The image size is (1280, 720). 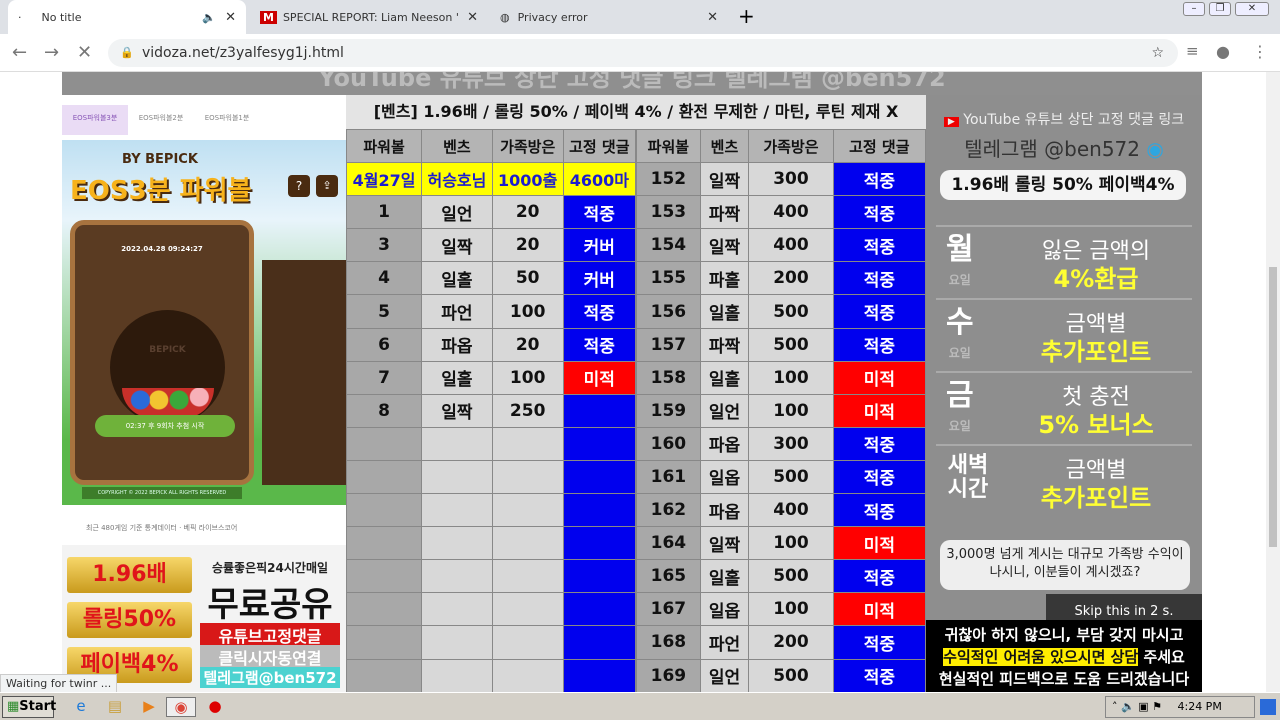 What do you see at coordinates (491, 344) in the screenshot?
I see `table-row: 6 파옵 20 적중` at bounding box center [491, 344].